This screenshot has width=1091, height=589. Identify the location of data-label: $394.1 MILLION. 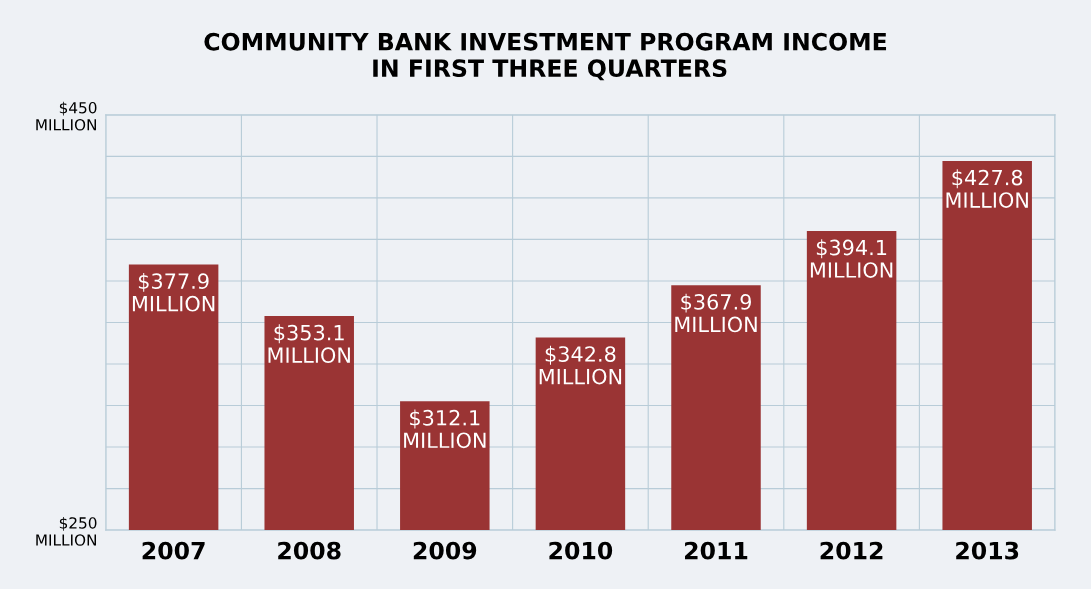
(851, 258).